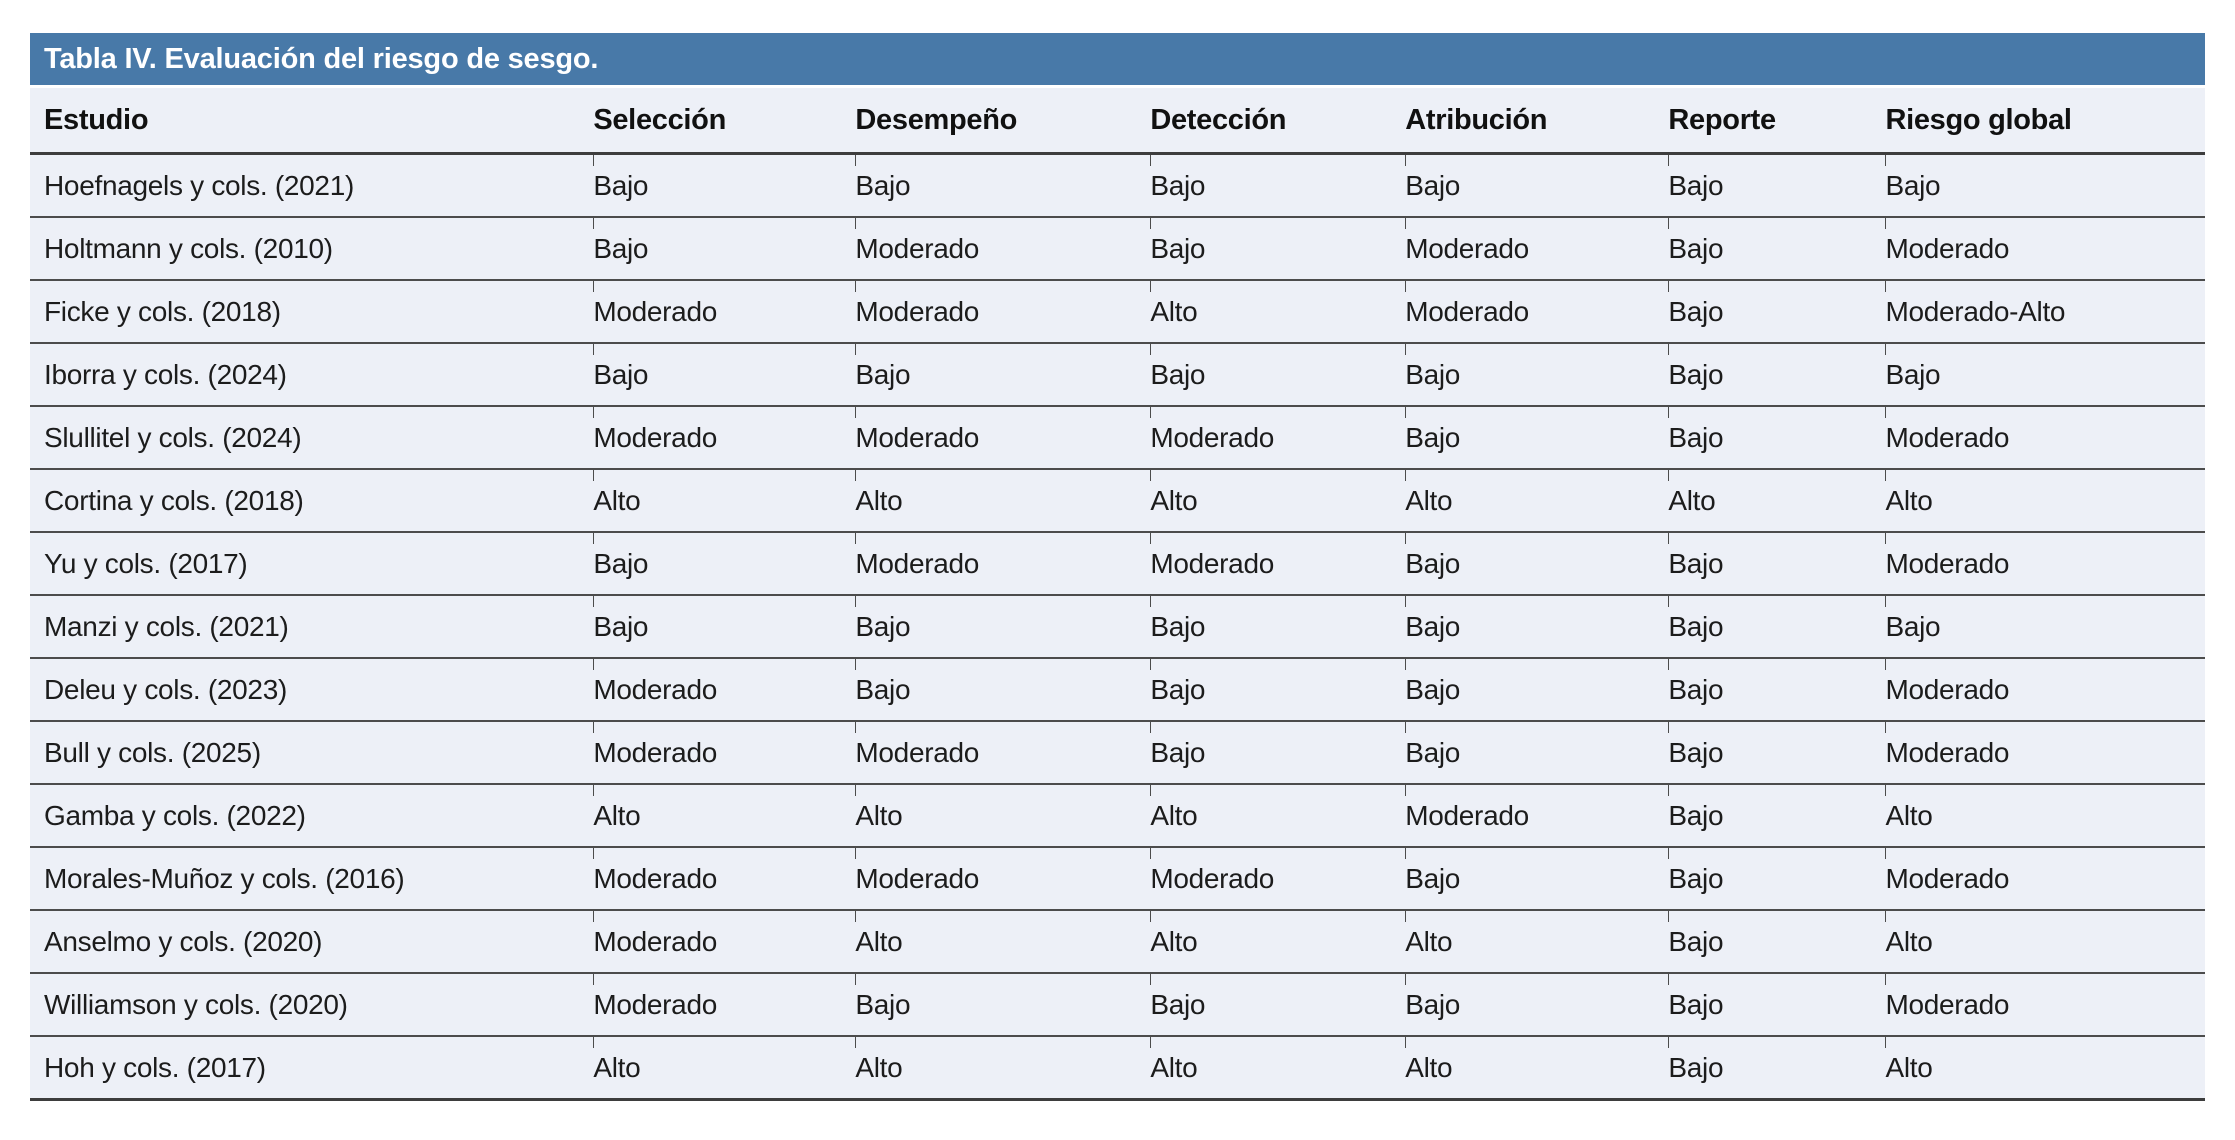 This screenshot has width=2235, height=1140. Describe the element at coordinates (312, 375) in the screenshot. I see `cell-study-name: Iborra y cols. (2024)` at that location.